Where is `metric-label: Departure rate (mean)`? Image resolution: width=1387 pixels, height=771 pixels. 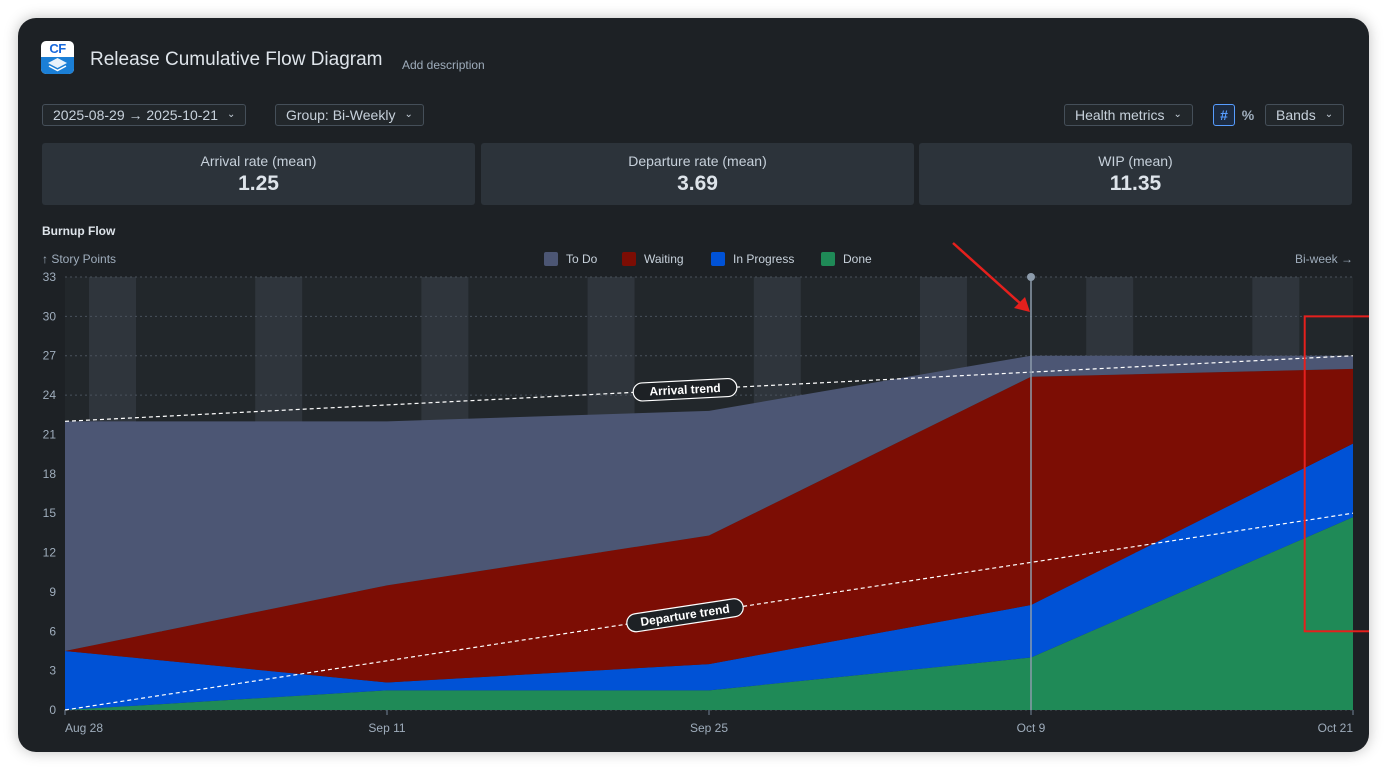 metric-label: Departure rate (mean) is located at coordinates (697, 161).